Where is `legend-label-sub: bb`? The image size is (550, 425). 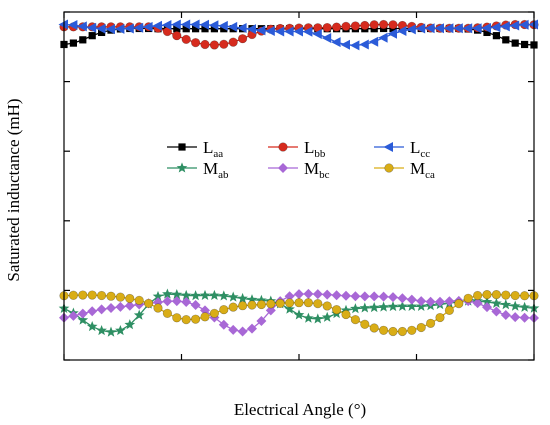 legend-label-sub: bb is located at coordinates (320, 154).